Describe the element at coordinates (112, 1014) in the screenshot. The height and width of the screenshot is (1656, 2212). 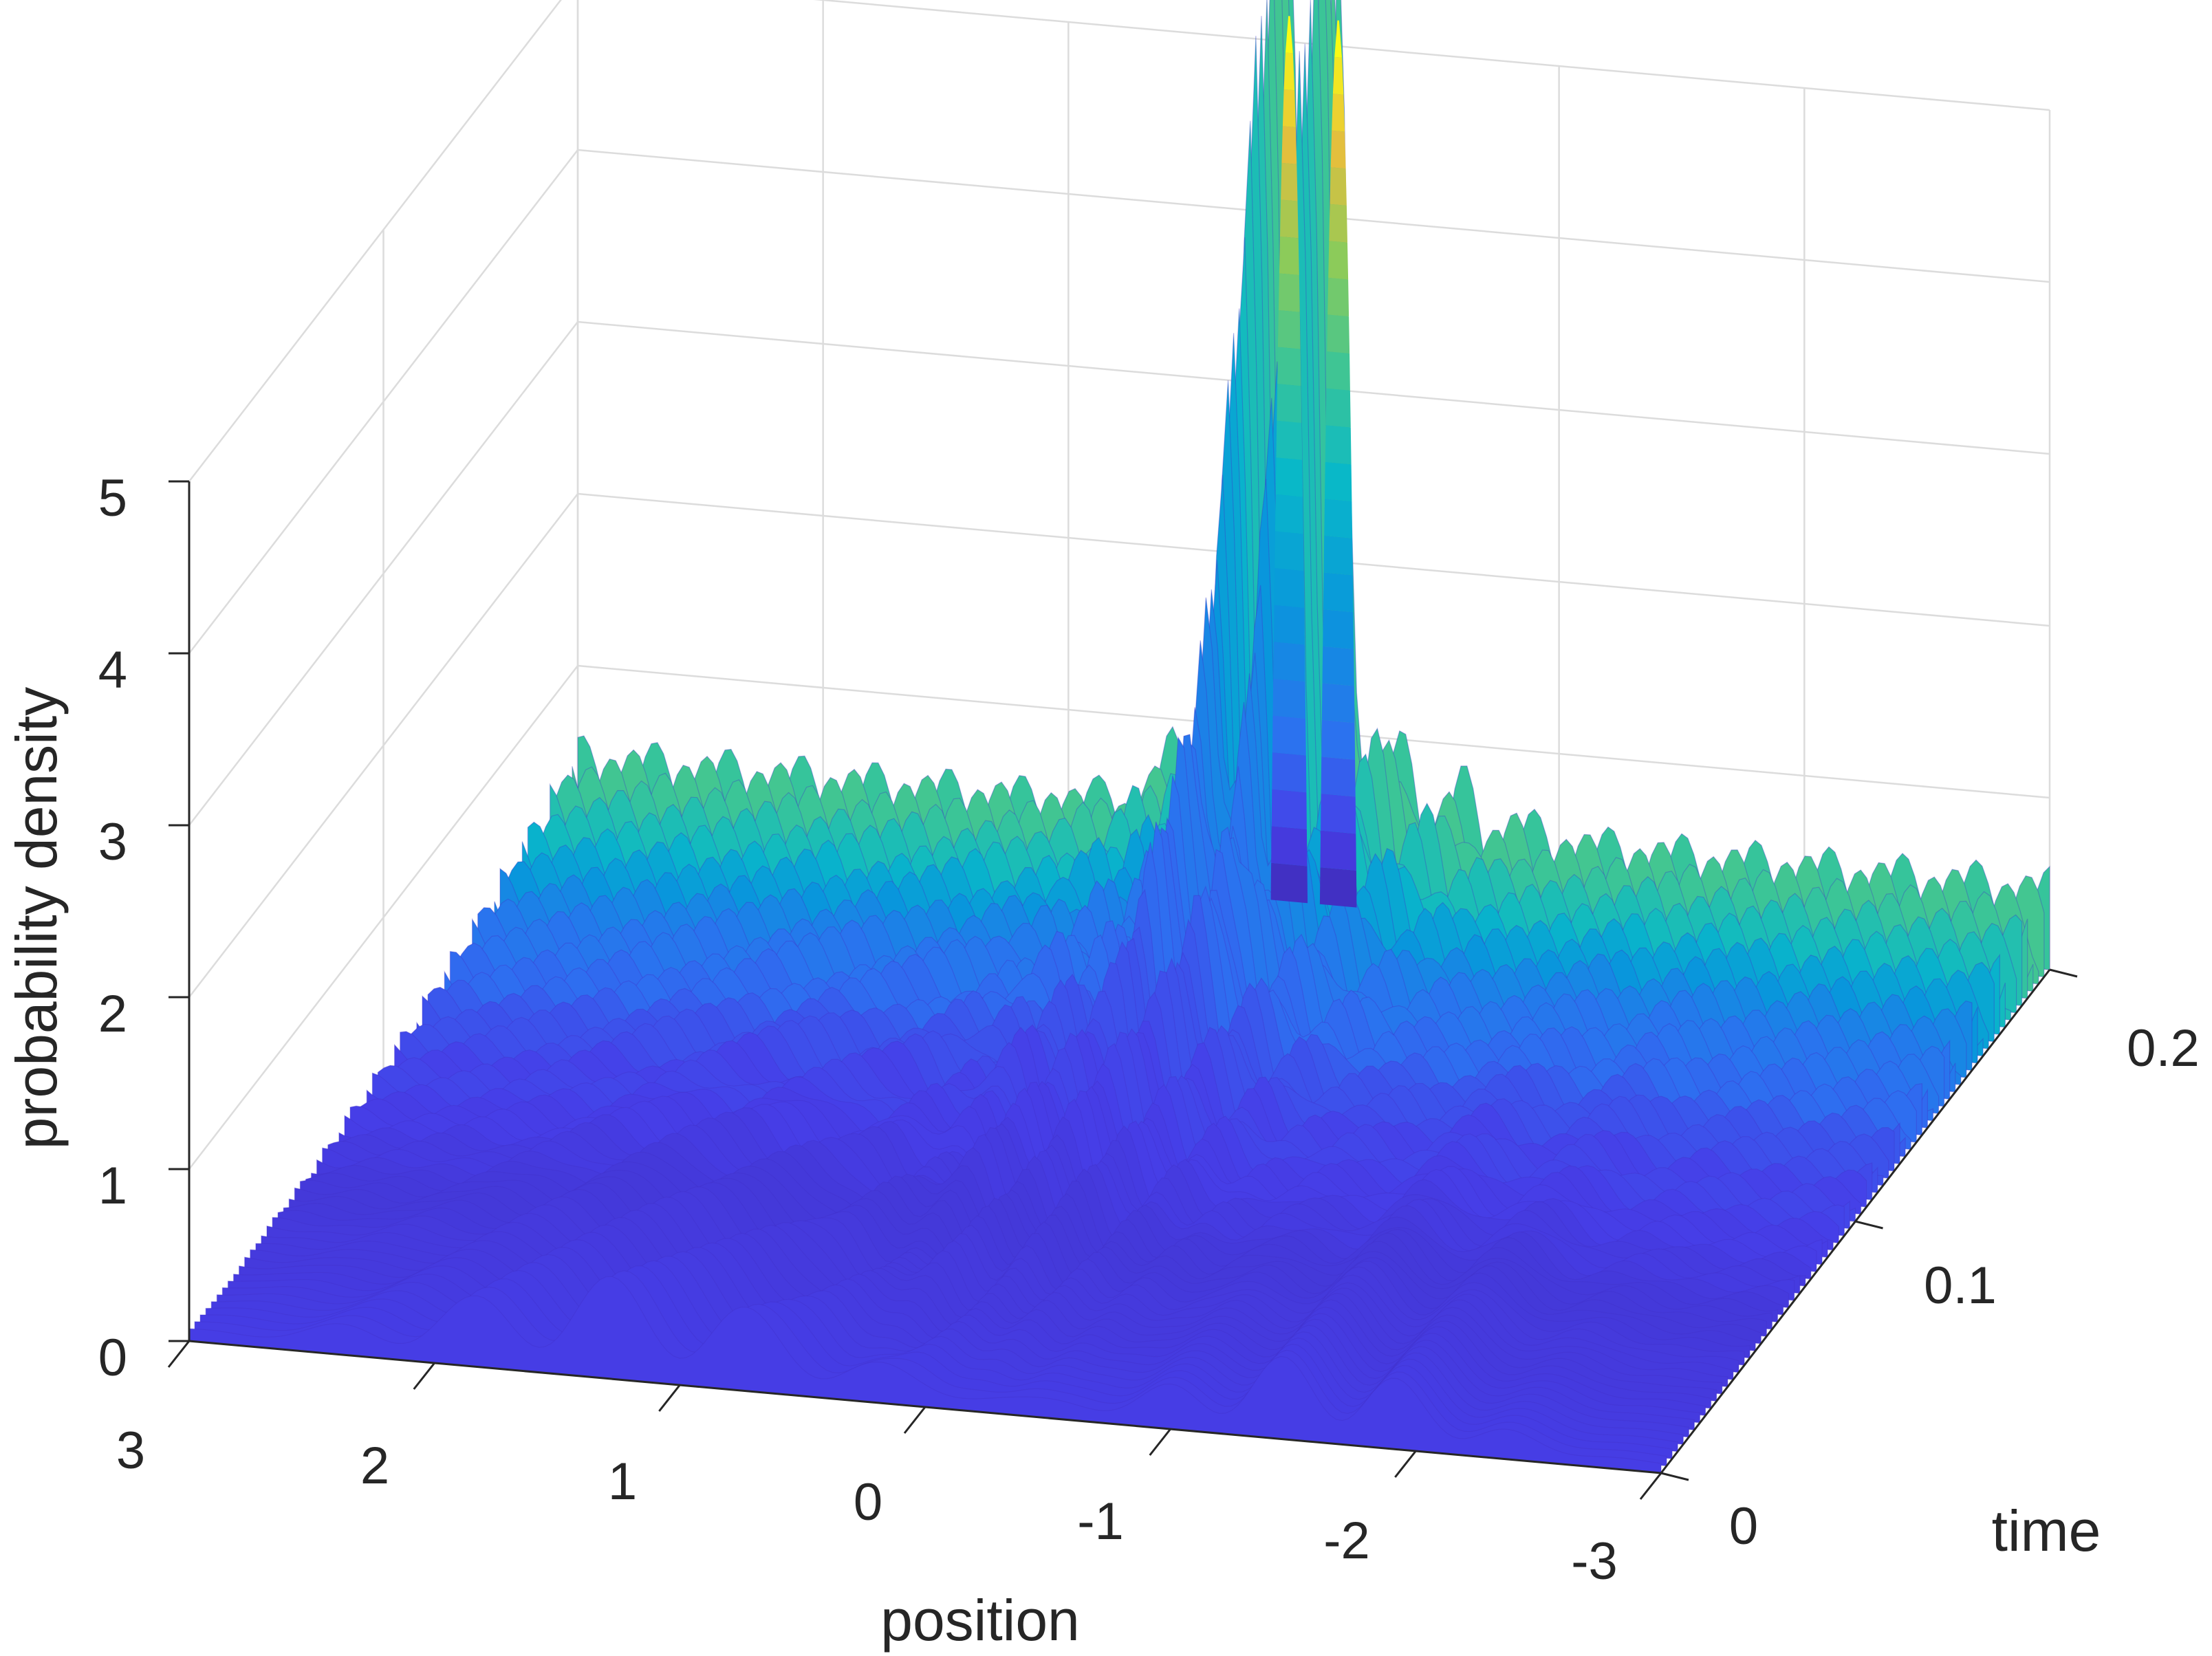
I see `z-tick-label: 2` at that location.